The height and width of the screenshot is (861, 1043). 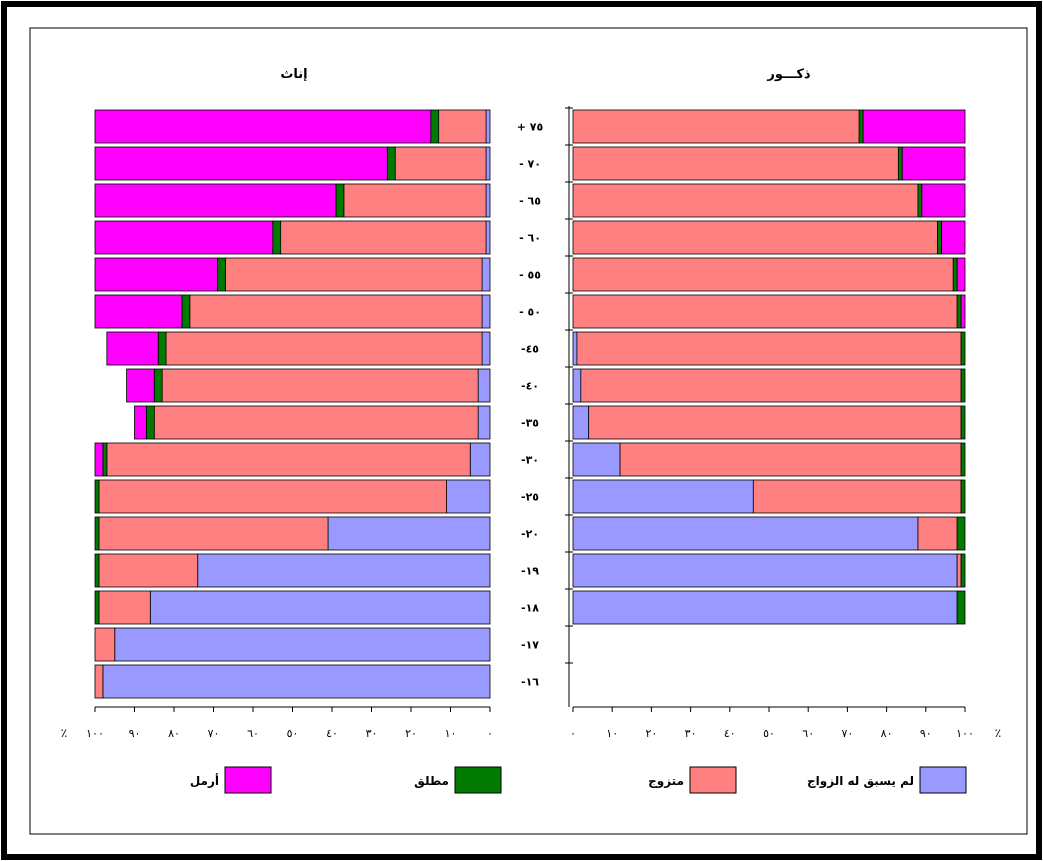 I want to click on legend-swatch-never, so click(x=943, y=780).